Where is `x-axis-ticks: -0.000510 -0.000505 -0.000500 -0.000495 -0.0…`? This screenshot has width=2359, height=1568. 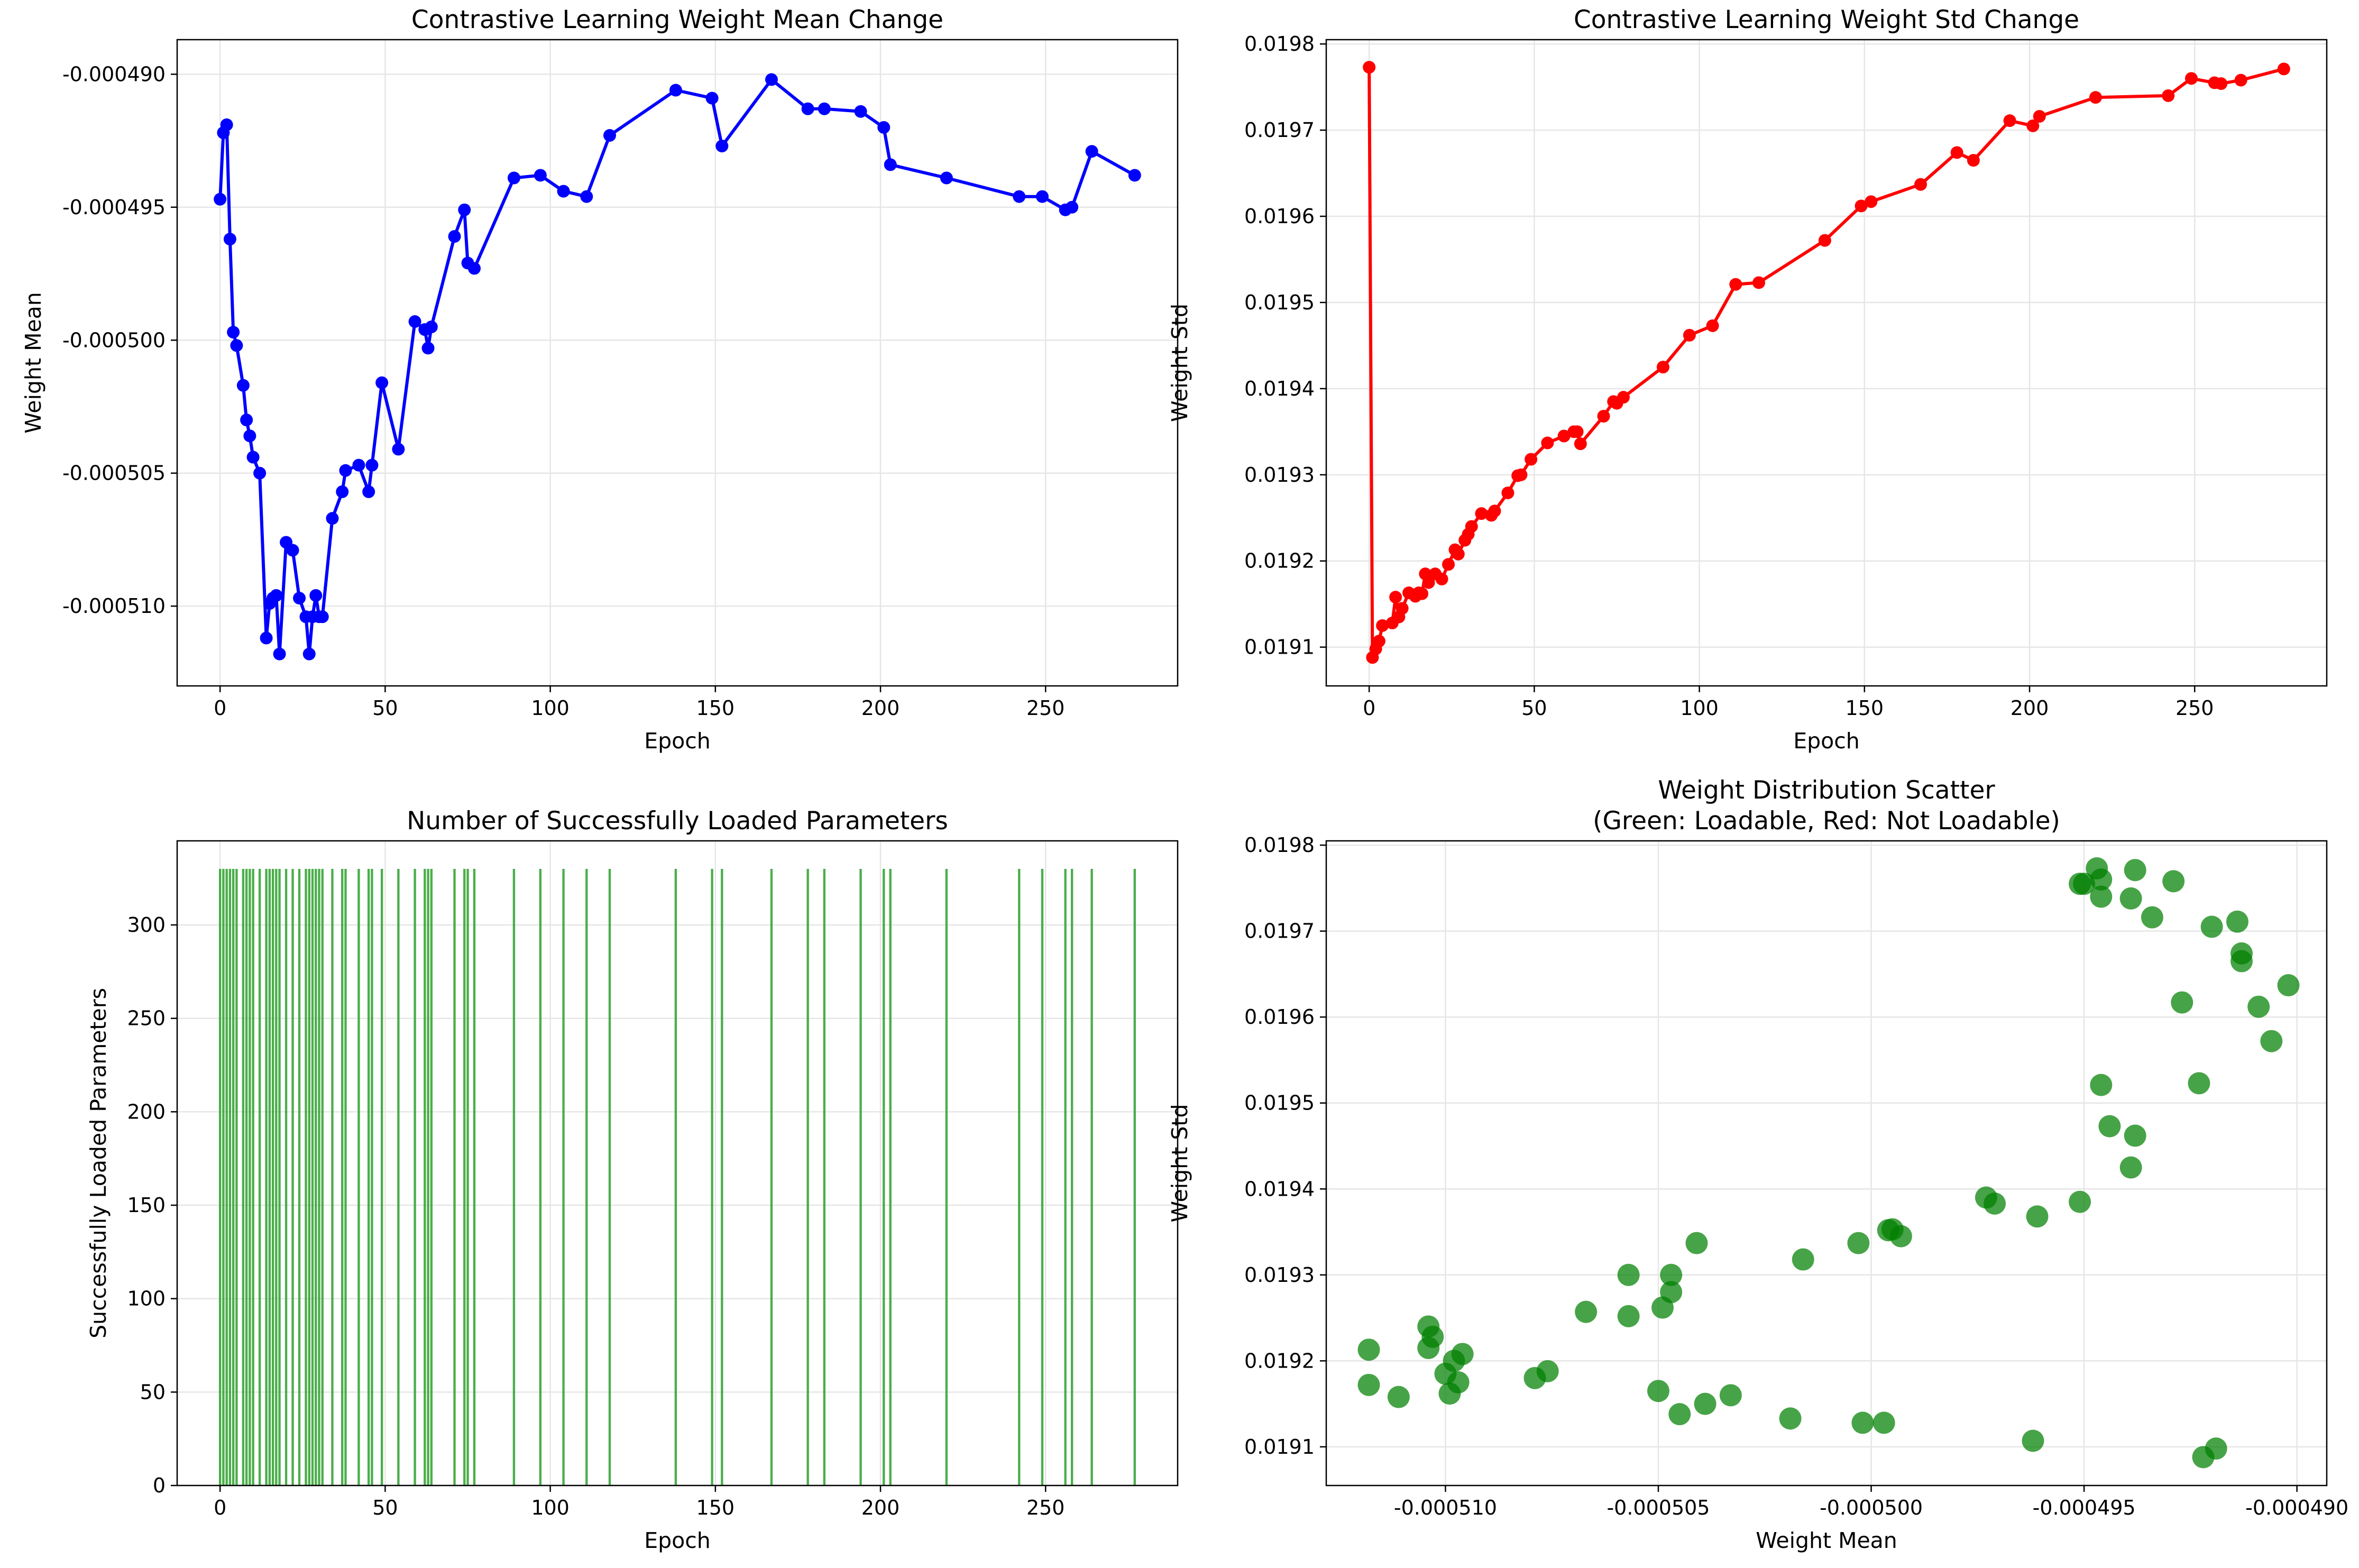 x-axis-ticks: -0.000510 -0.000505 -0.000500 -0.000495 -0.0… is located at coordinates (1871, 1502).